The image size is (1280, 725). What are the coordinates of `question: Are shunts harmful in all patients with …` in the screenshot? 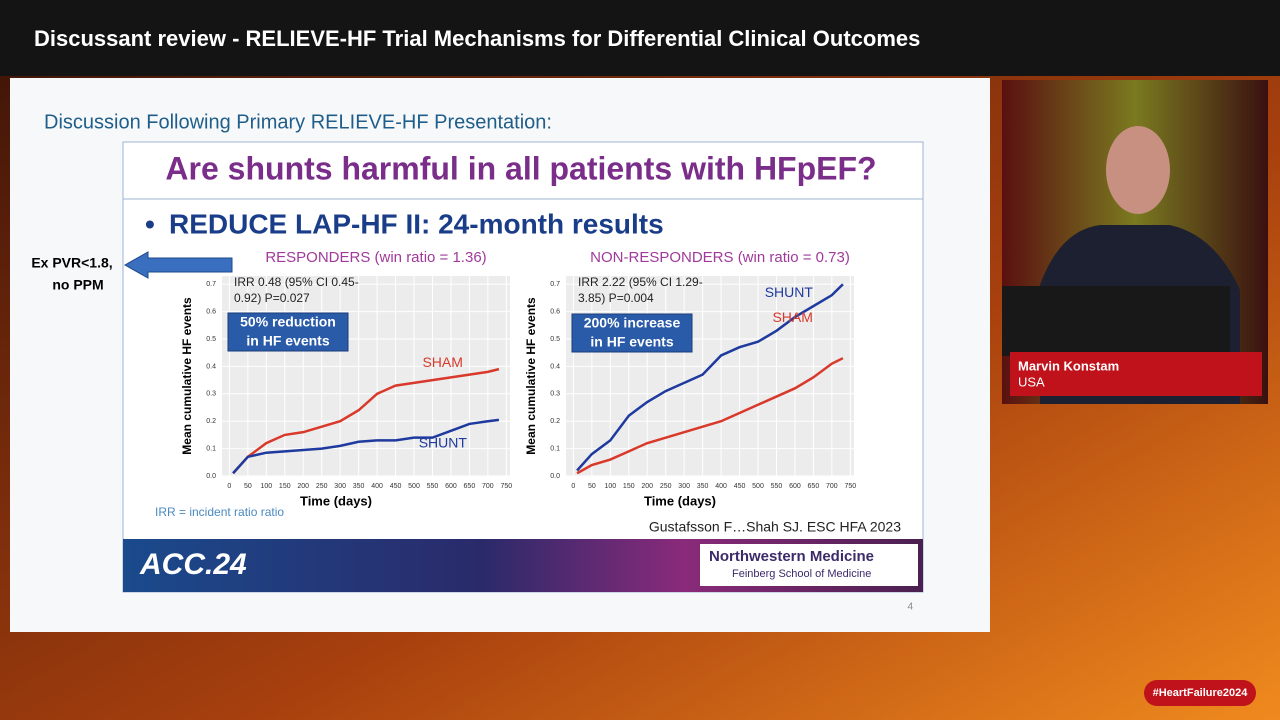 It's located at (520, 168).